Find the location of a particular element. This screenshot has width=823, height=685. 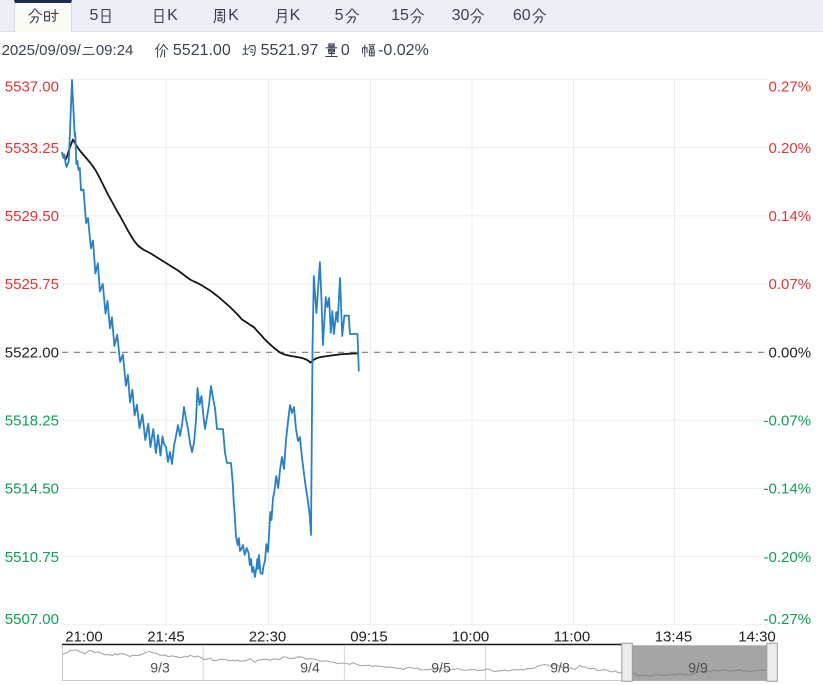

svg-text: 9/8 is located at coordinates (560, 668).